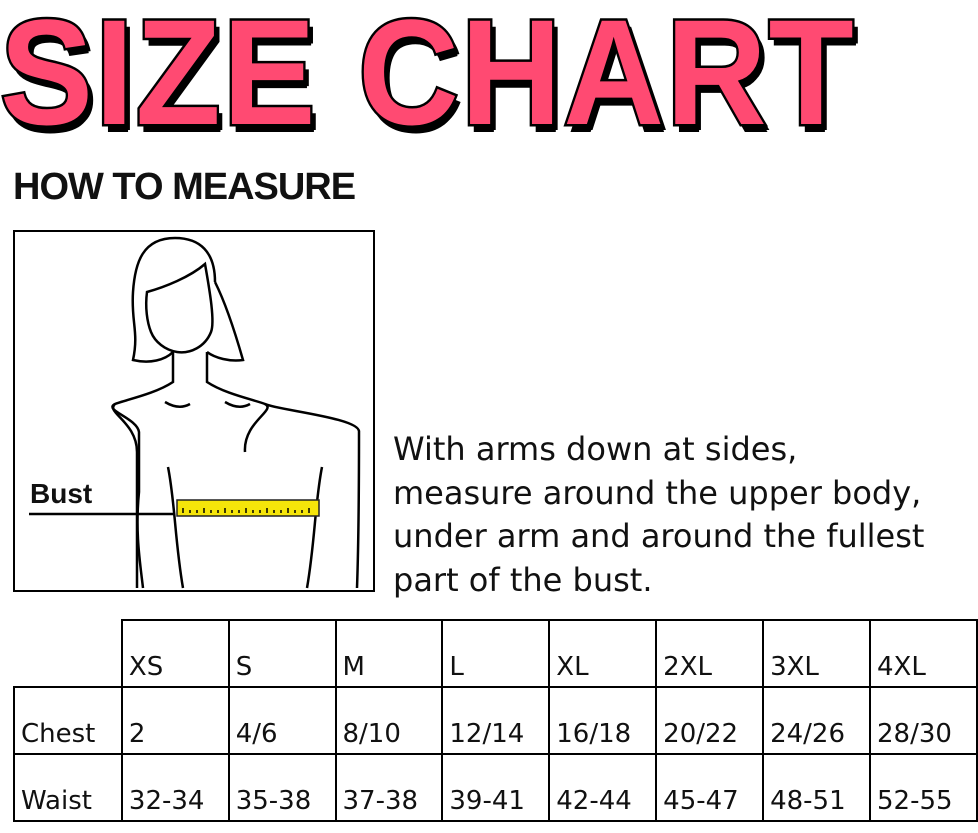  What do you see at coordinates (710, 653) in the screenshot?
I see `size-header: 2XL` at bounding box center [710, 653].